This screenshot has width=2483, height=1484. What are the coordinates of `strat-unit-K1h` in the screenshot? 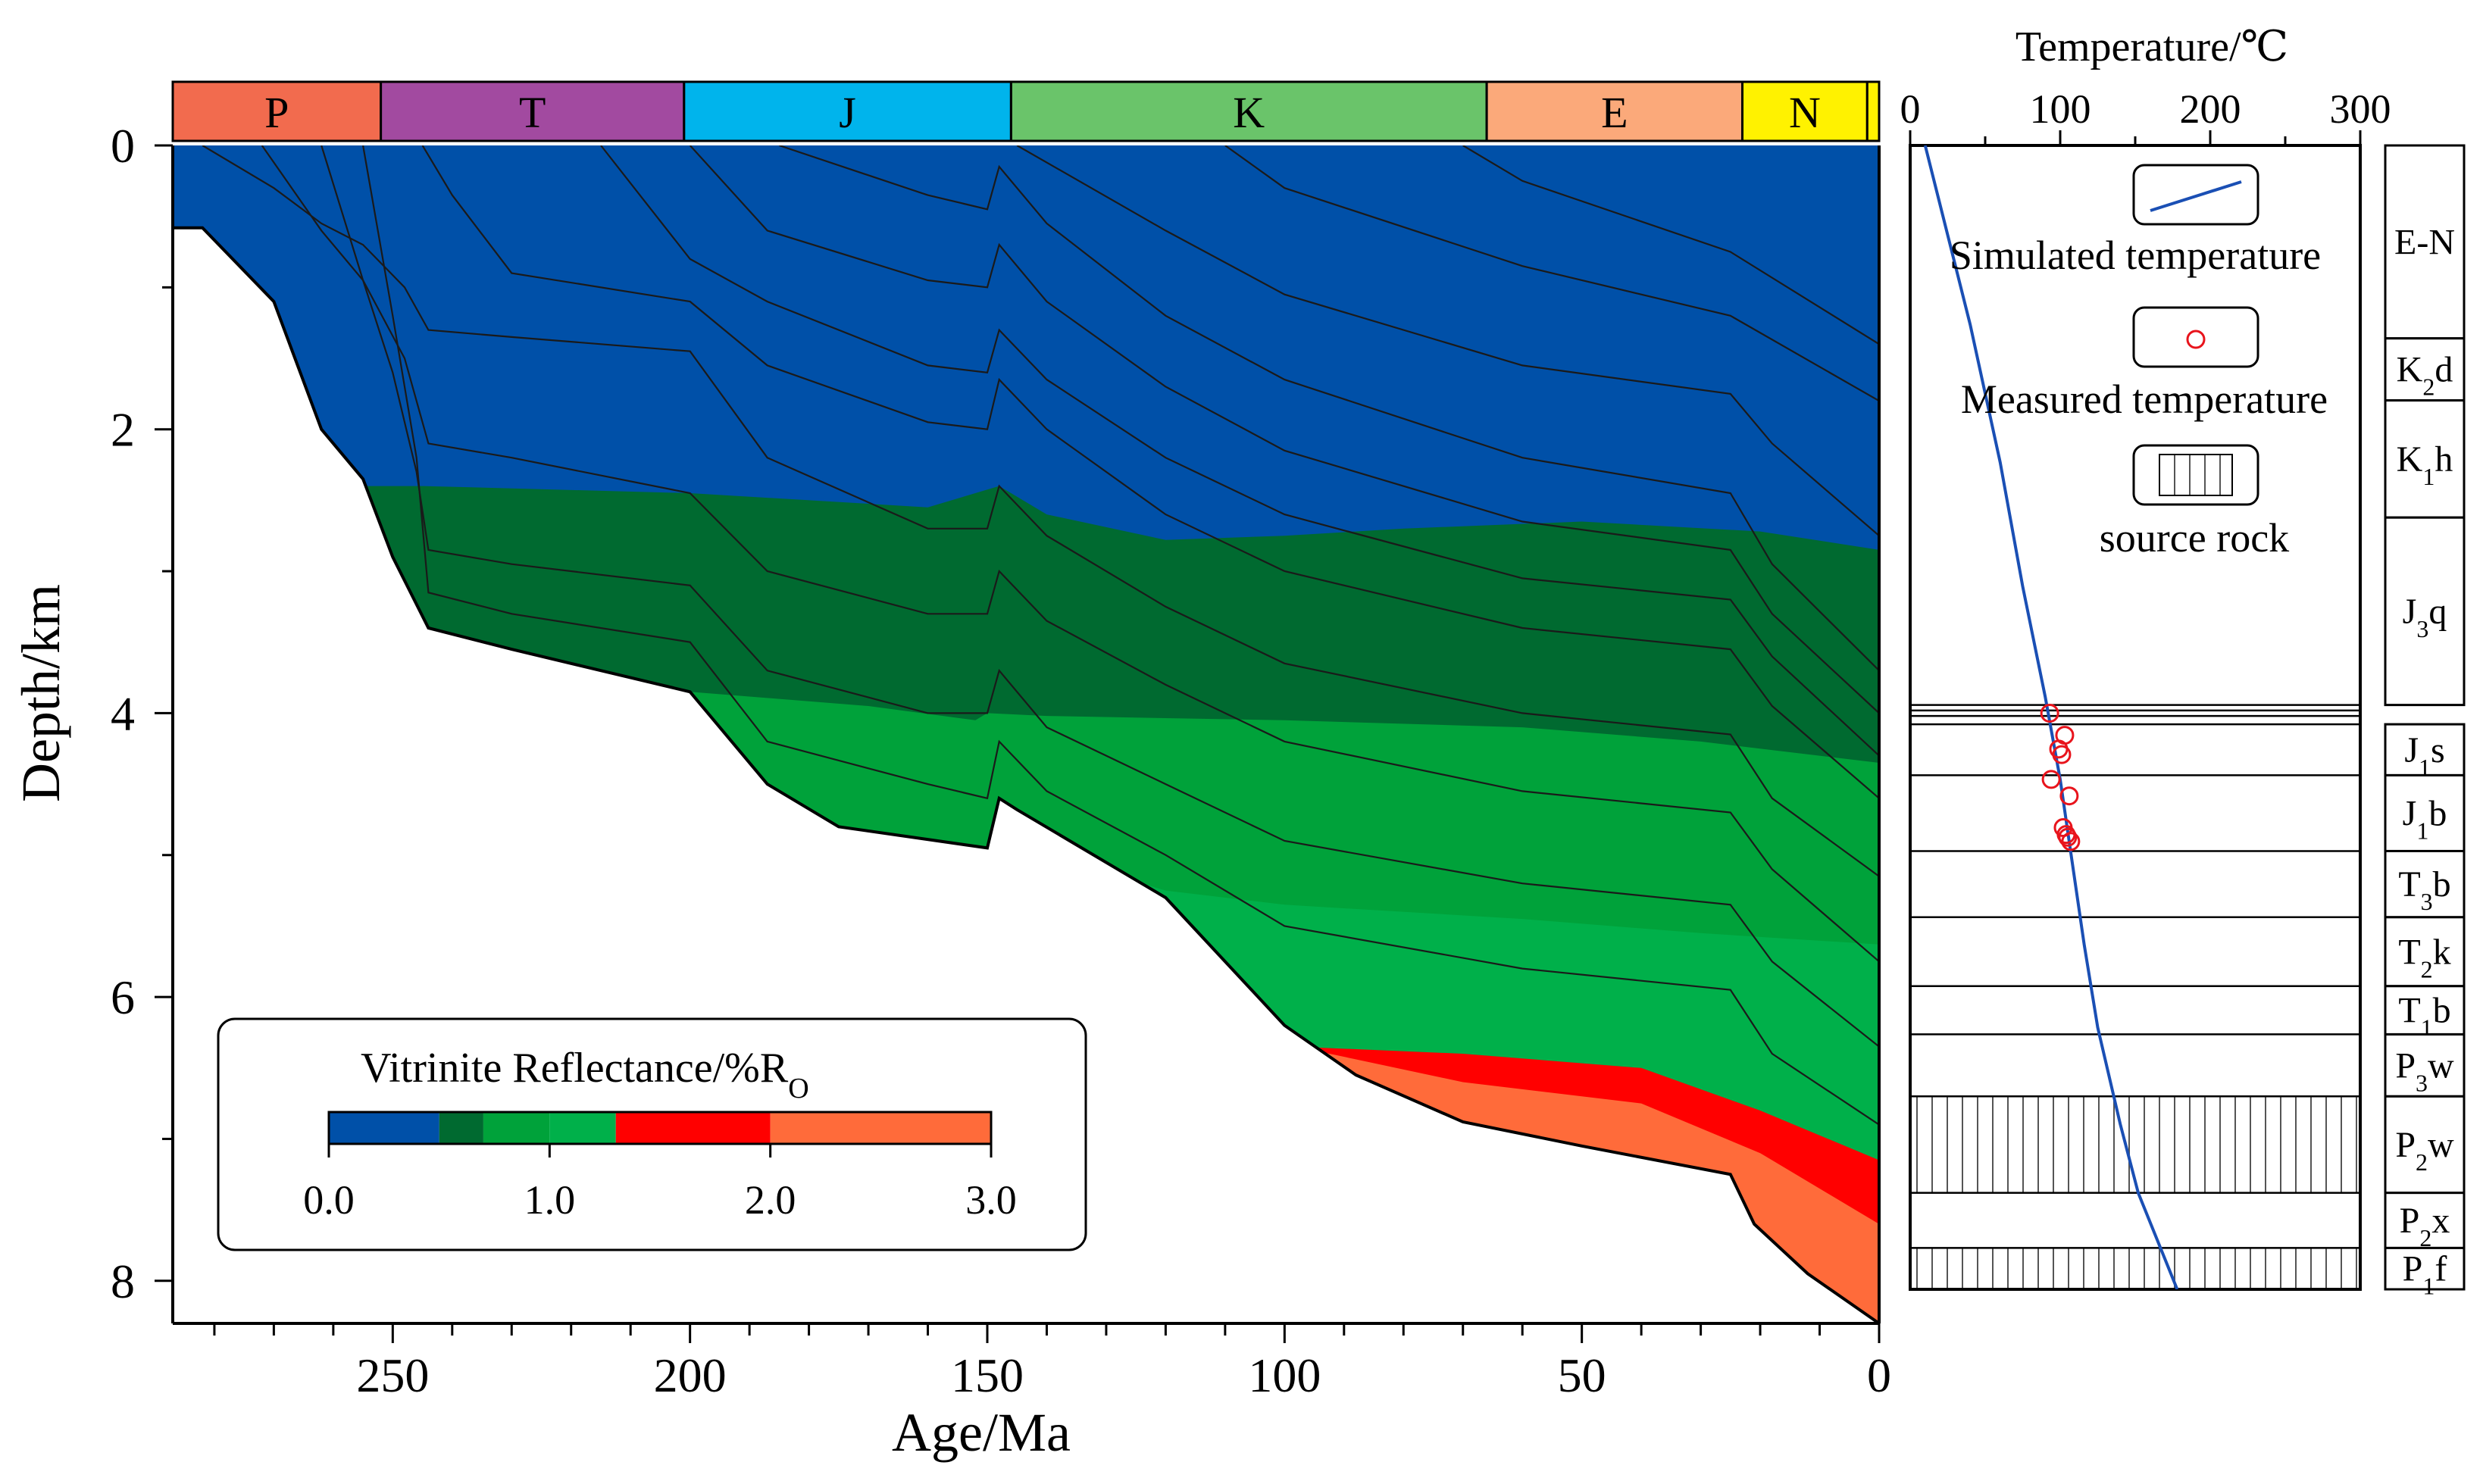 It's located at (2425, 459).